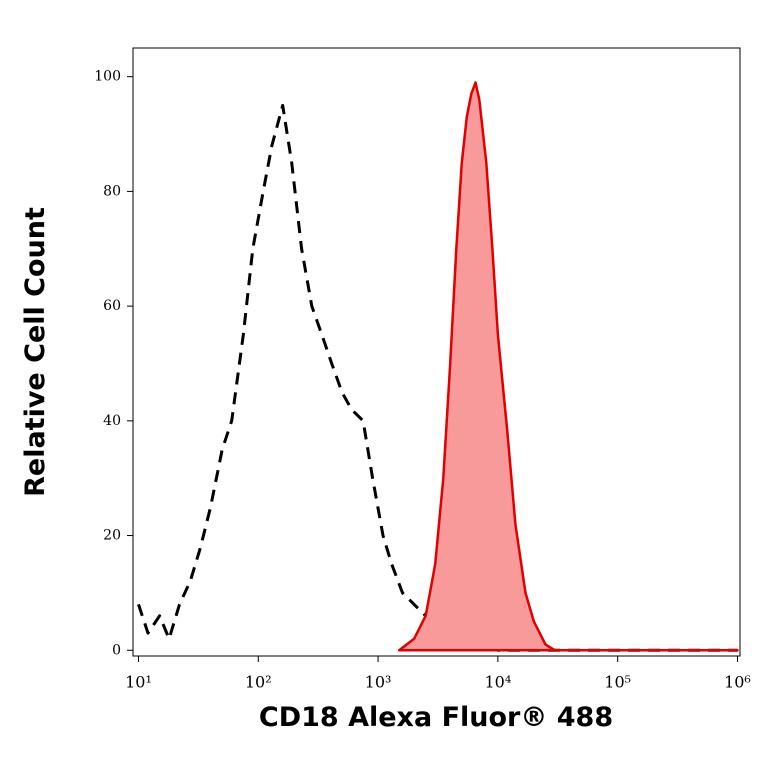 The image size is (764, 764). I want to click on y-tick-label: 60, so click(112, 306).